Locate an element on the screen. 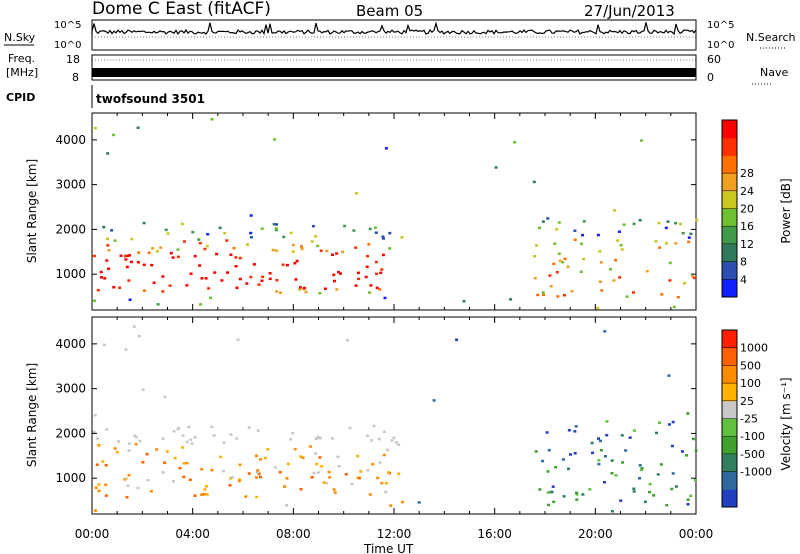 This screenshot has width=800, height=554. y-tick-label: 2000 is located at coordinates (70, 433).